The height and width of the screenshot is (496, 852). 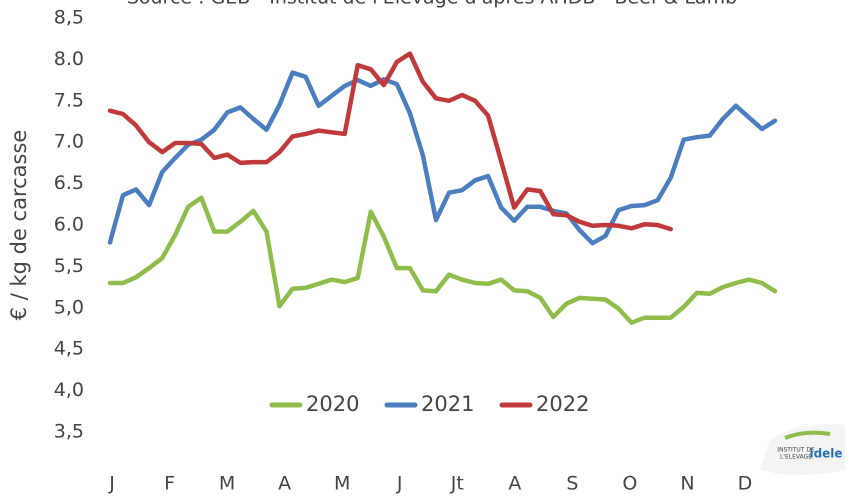 What do you see at coordinates (69, 100) in the screenshot?
I see `y-tick-label: 7.5` at bounding box center [69, 100].